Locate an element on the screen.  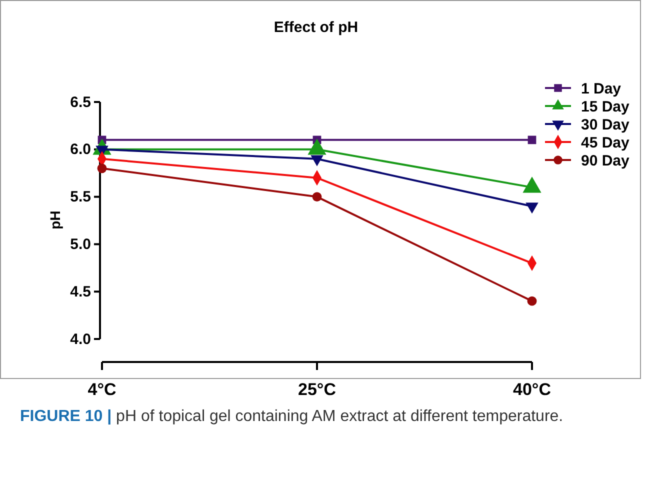
y-axis-title: pH is located at coordinates (55, 220).